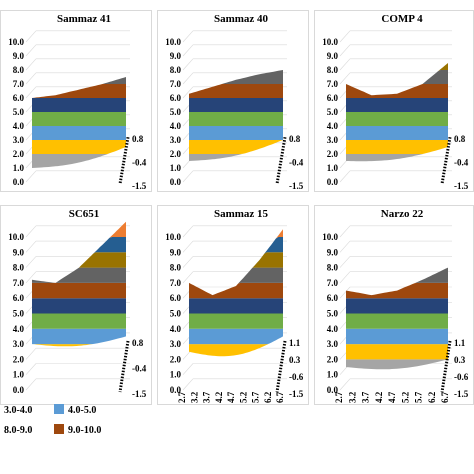  What do you see at coordinates (231, 397) in the screenshot?
I see `x-tick-label: 4.7` at bounding box center [231, 397].